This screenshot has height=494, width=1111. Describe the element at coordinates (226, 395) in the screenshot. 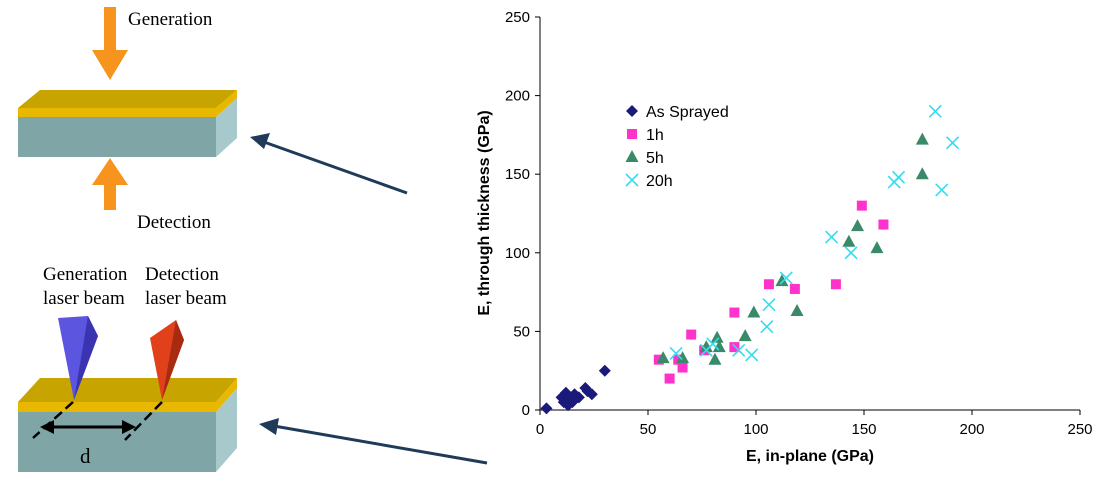

I see `bottom-coating-side-face` at that location.